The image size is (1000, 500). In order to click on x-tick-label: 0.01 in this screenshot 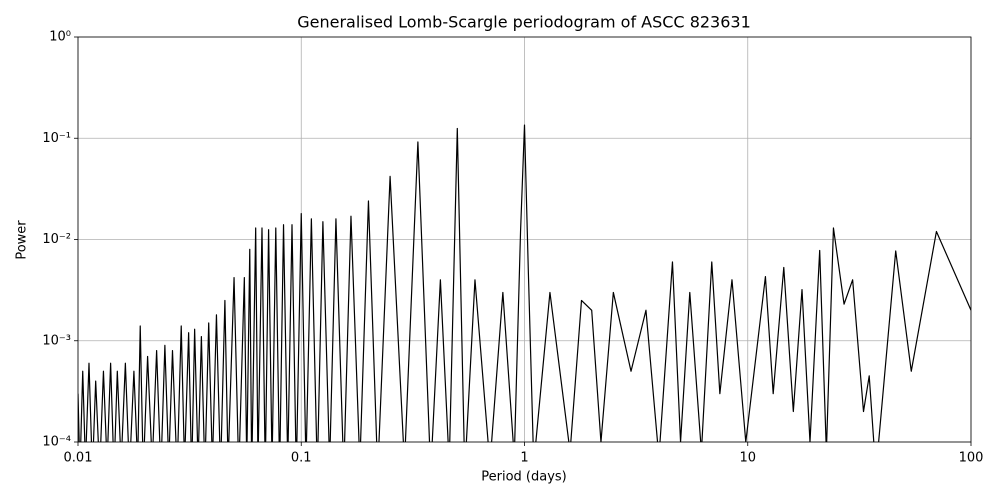, I will do `click(78, 458)`.